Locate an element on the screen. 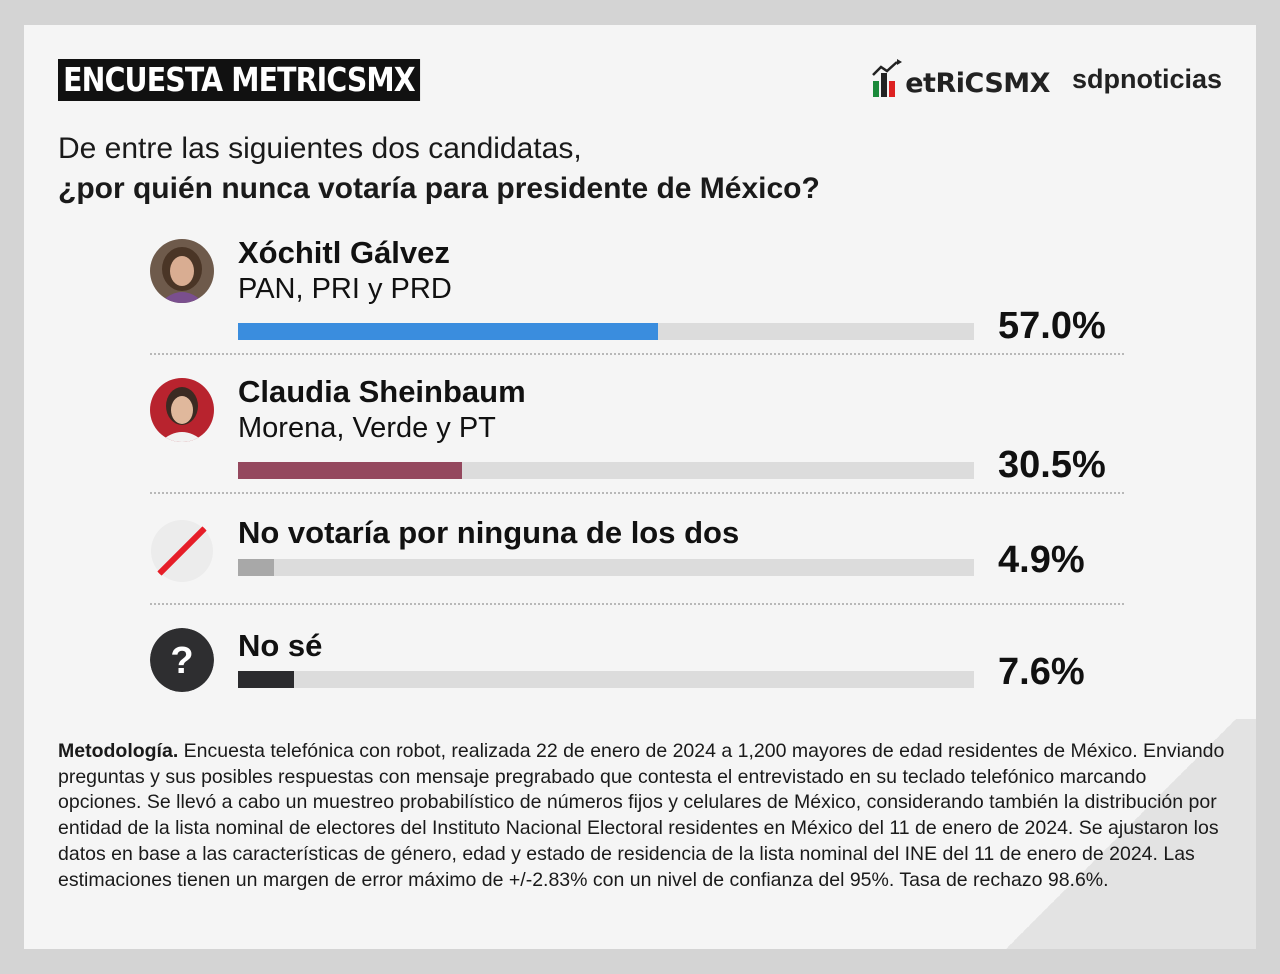  metricsmx-logo-text: etRiCSMX is located at coordinates (977, 83).